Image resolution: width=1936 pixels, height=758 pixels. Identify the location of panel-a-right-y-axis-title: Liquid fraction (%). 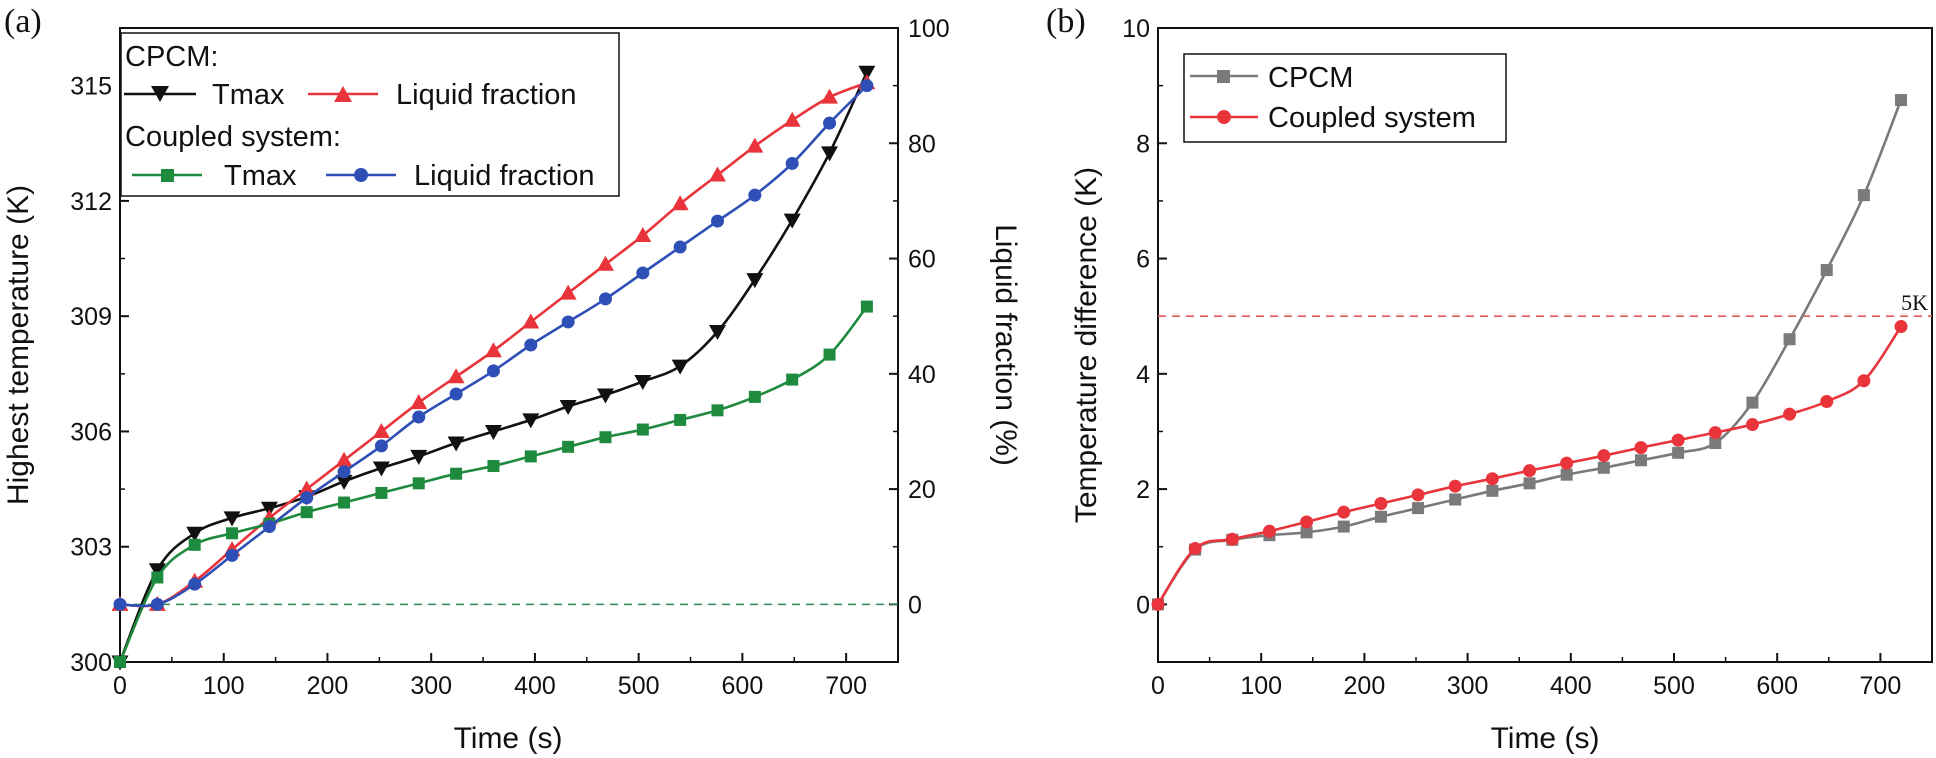
(1005, 345).